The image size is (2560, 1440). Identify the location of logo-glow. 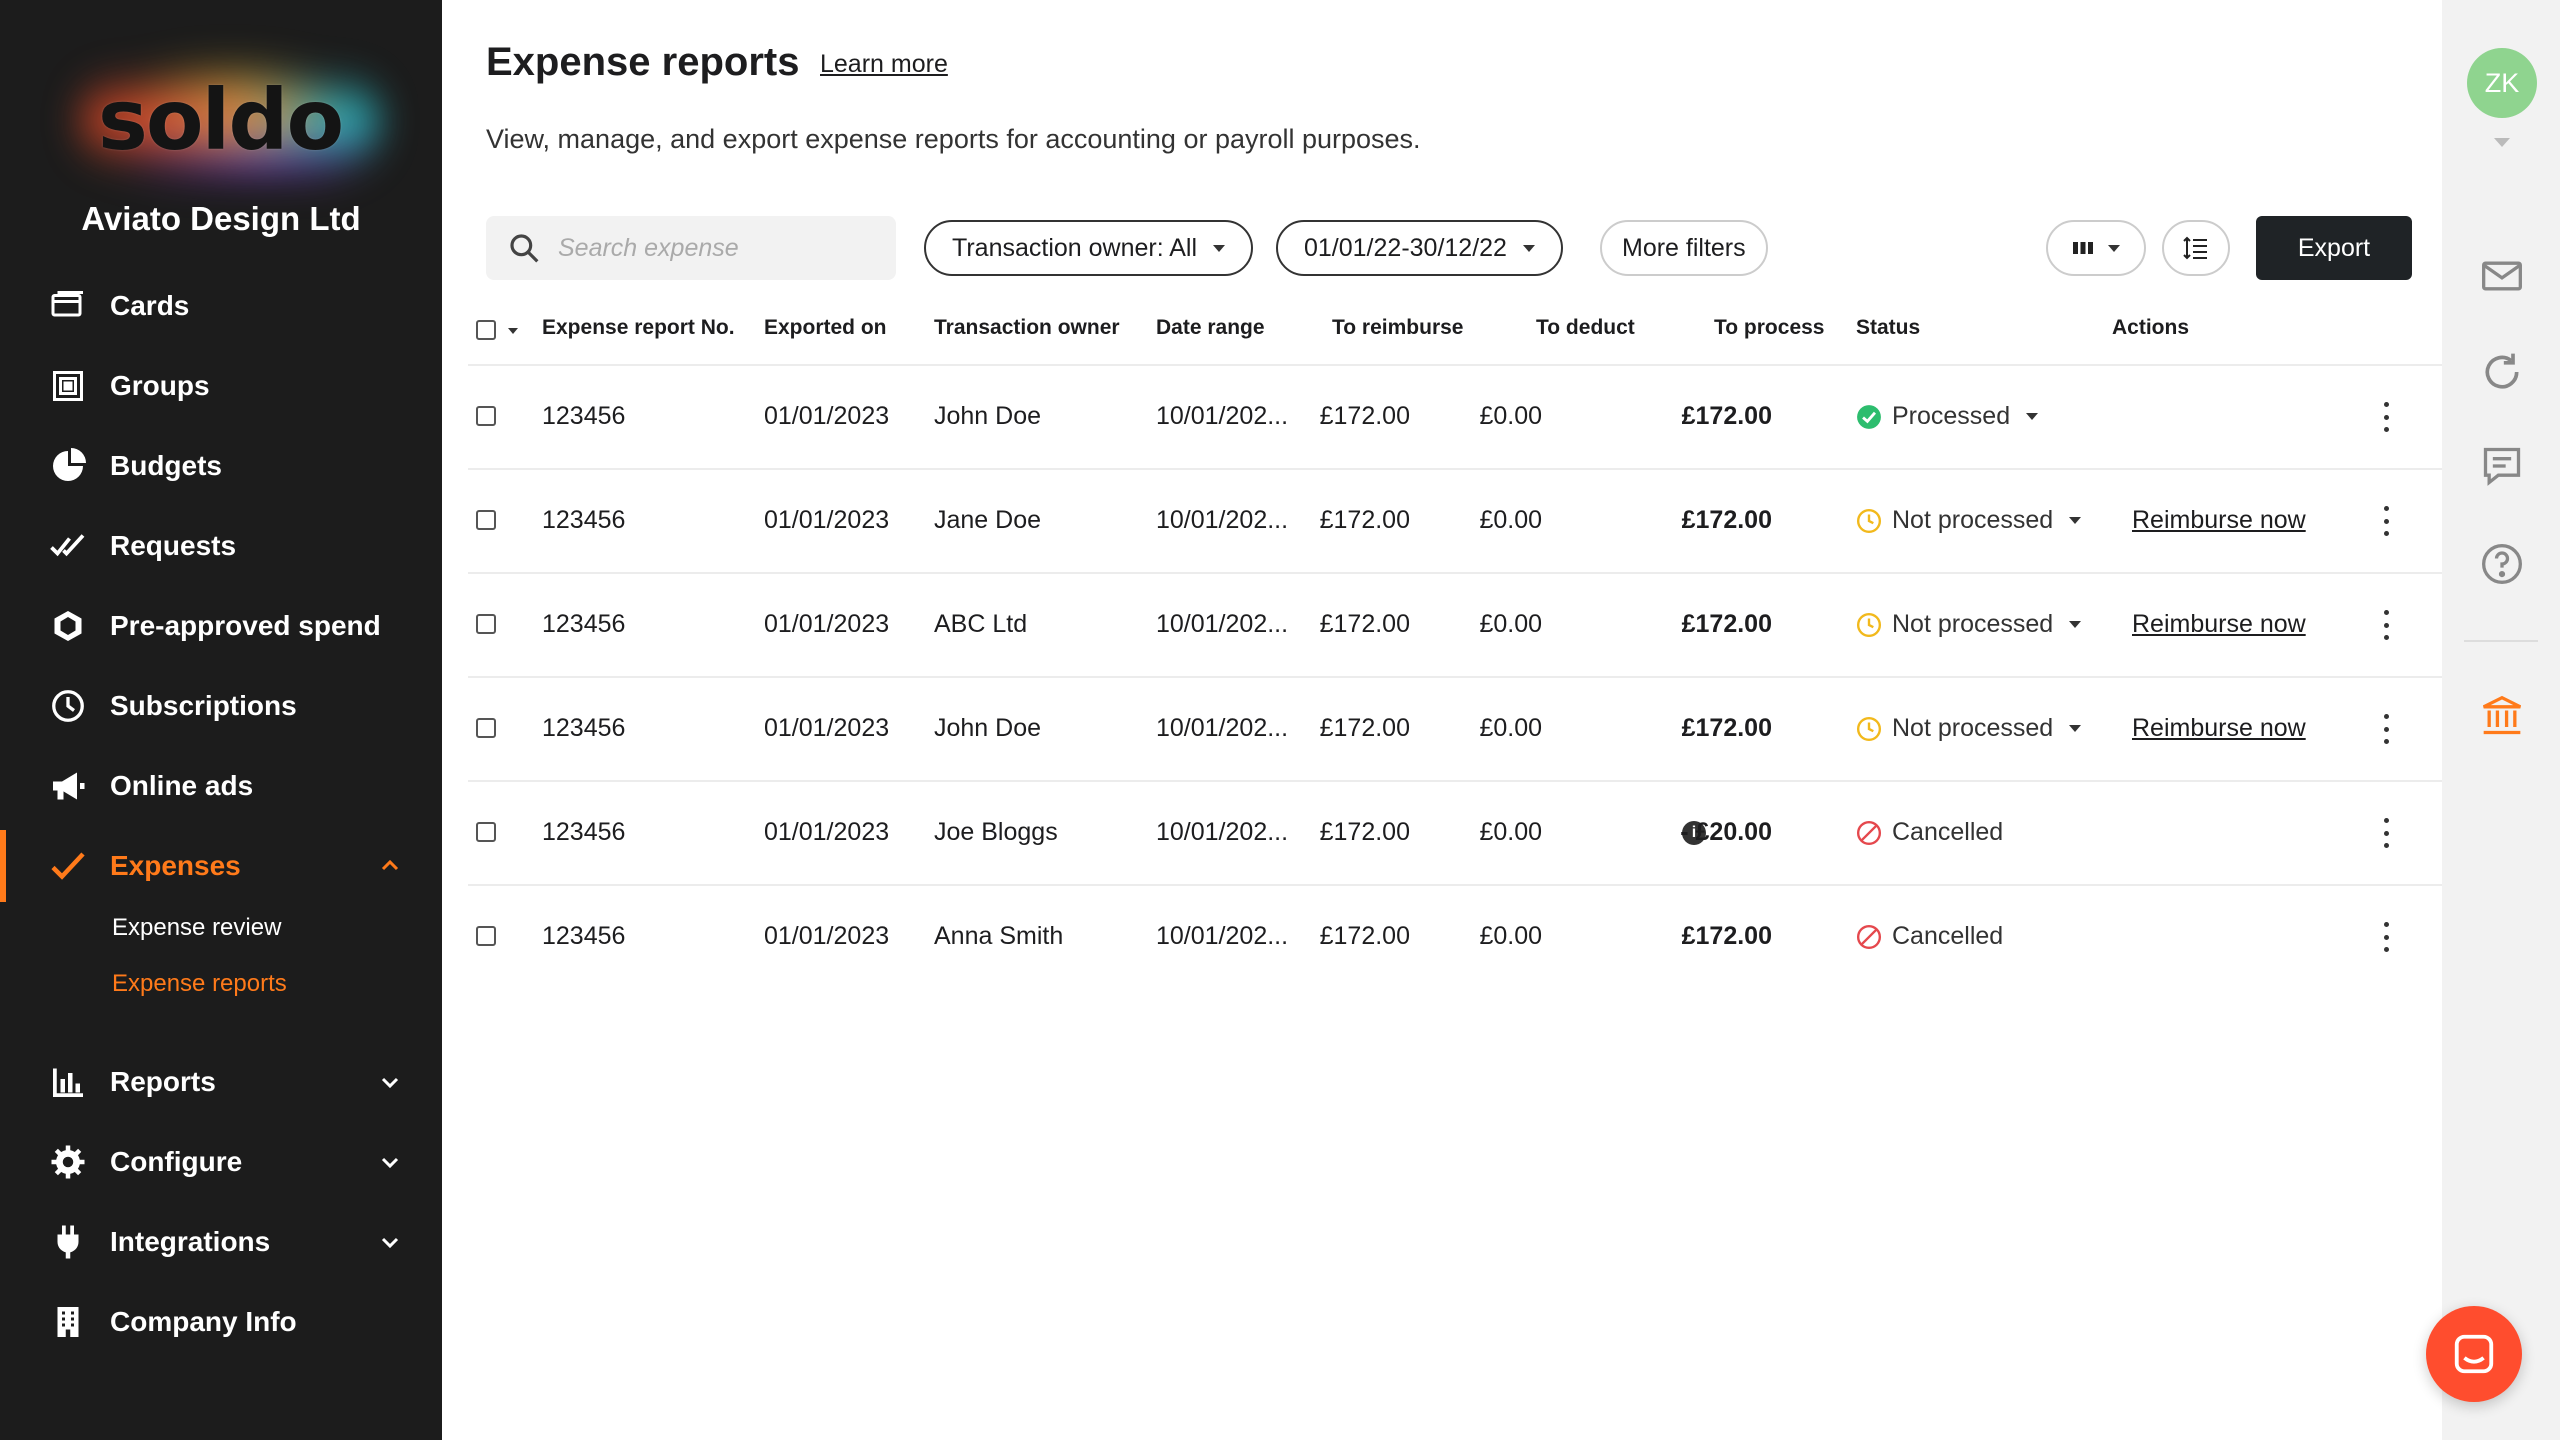
(230, 120).